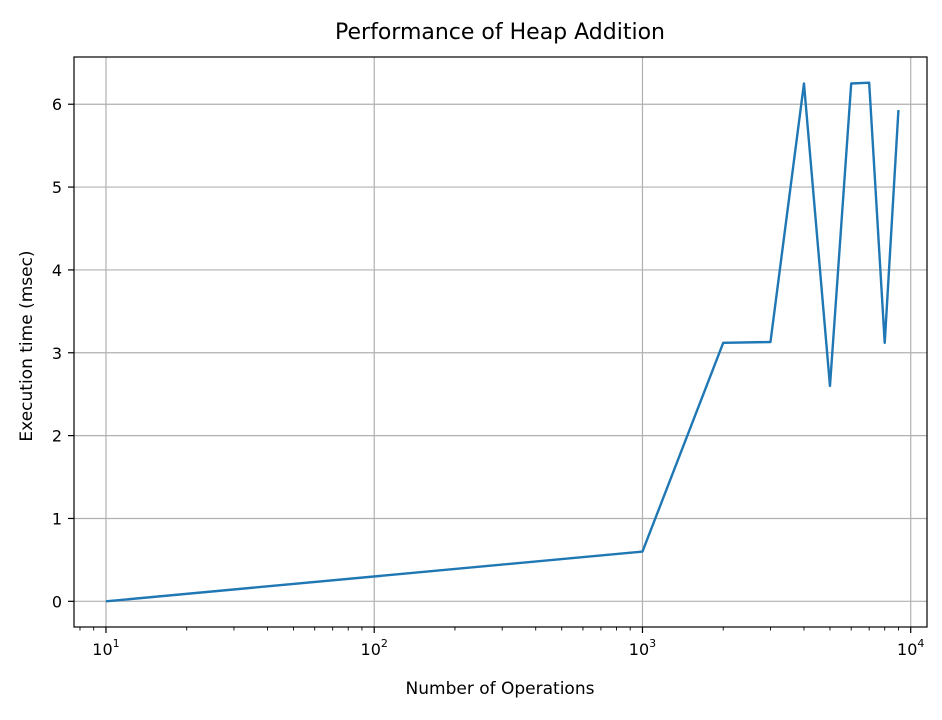 The image size is (942, 720). I want to click on x-axis-label: Number of Operations, so click(500, 689).